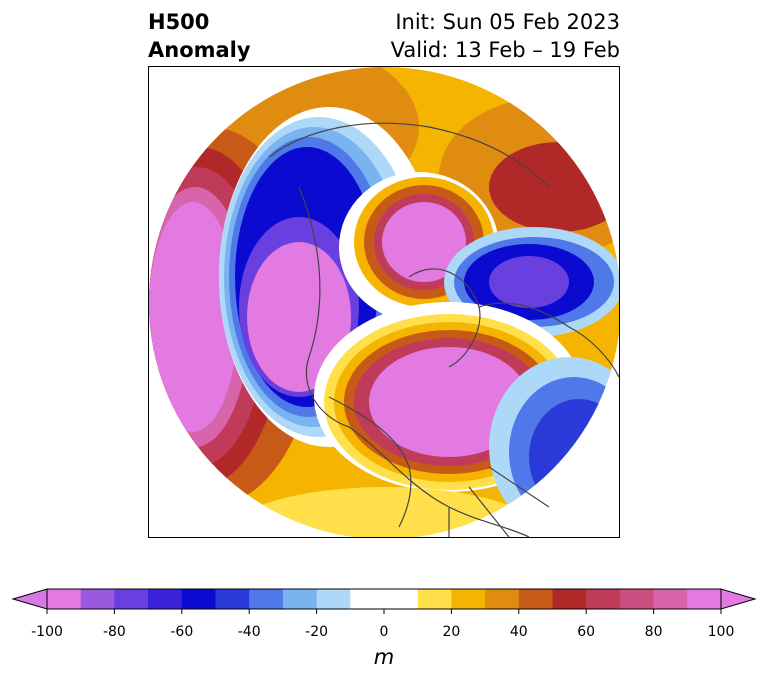  I want to click on init-date: Init: Sun 05 Feb 2023, so click(507, 22).